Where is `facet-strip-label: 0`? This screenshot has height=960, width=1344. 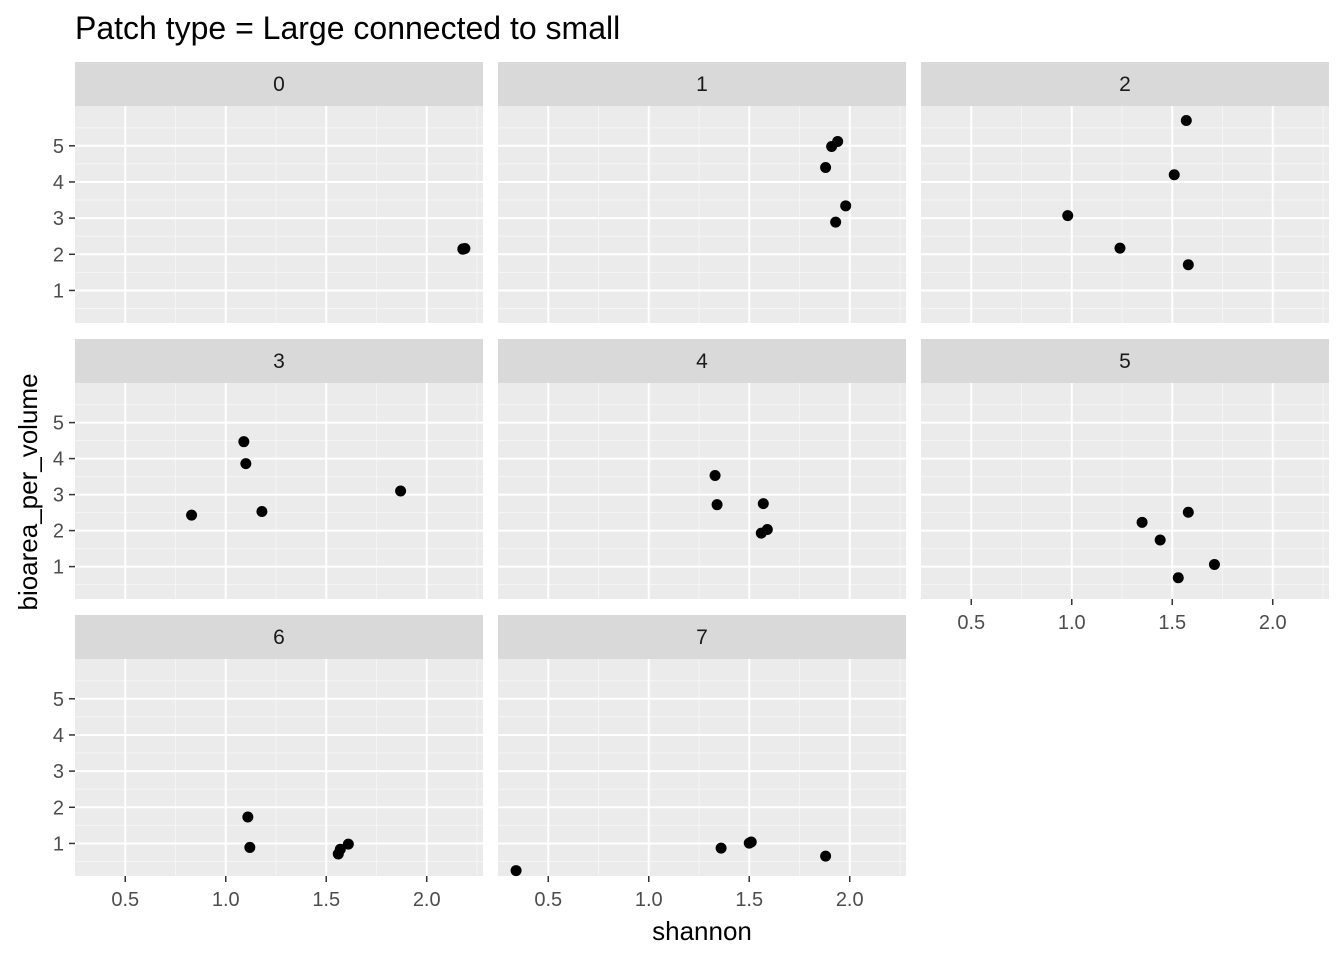 facet-strip-label: 0 is located at coordinates (279, 84).